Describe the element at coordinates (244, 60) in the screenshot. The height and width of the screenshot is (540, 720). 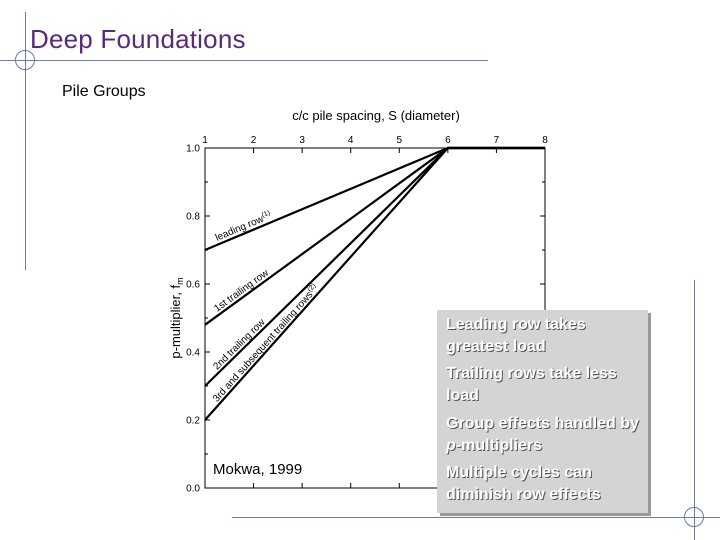
I see `top-rule` at that location.